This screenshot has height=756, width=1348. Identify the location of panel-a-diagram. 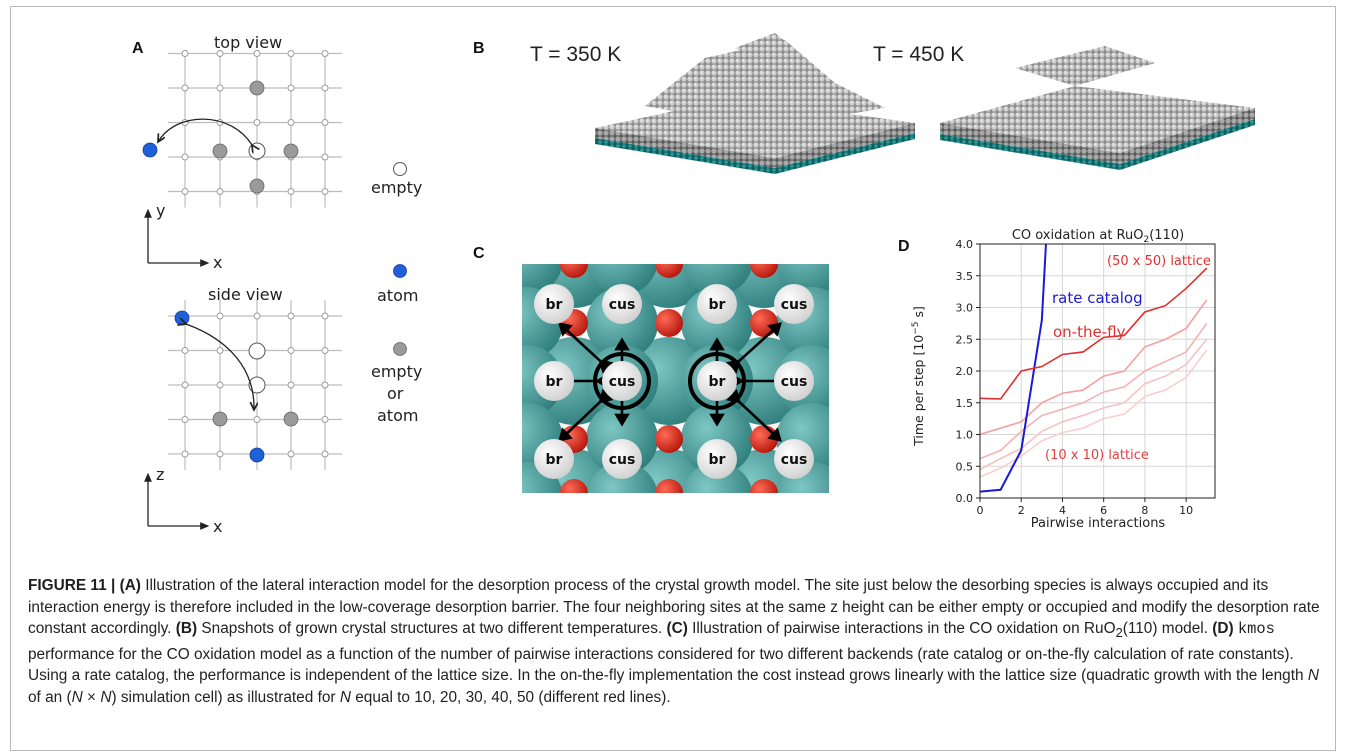
(242, 290).